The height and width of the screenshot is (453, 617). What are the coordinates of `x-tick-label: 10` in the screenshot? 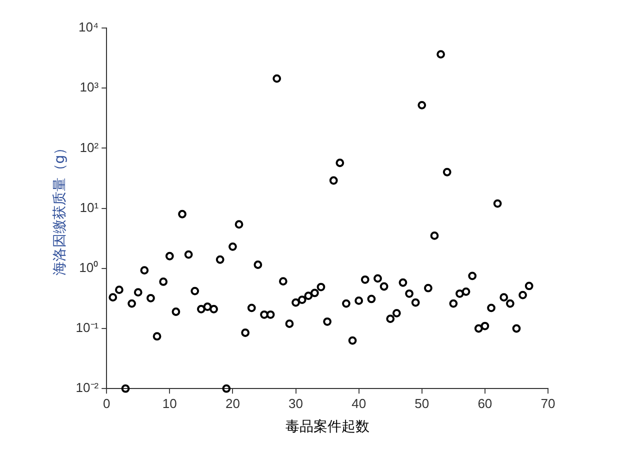 It's located at (169, 403).